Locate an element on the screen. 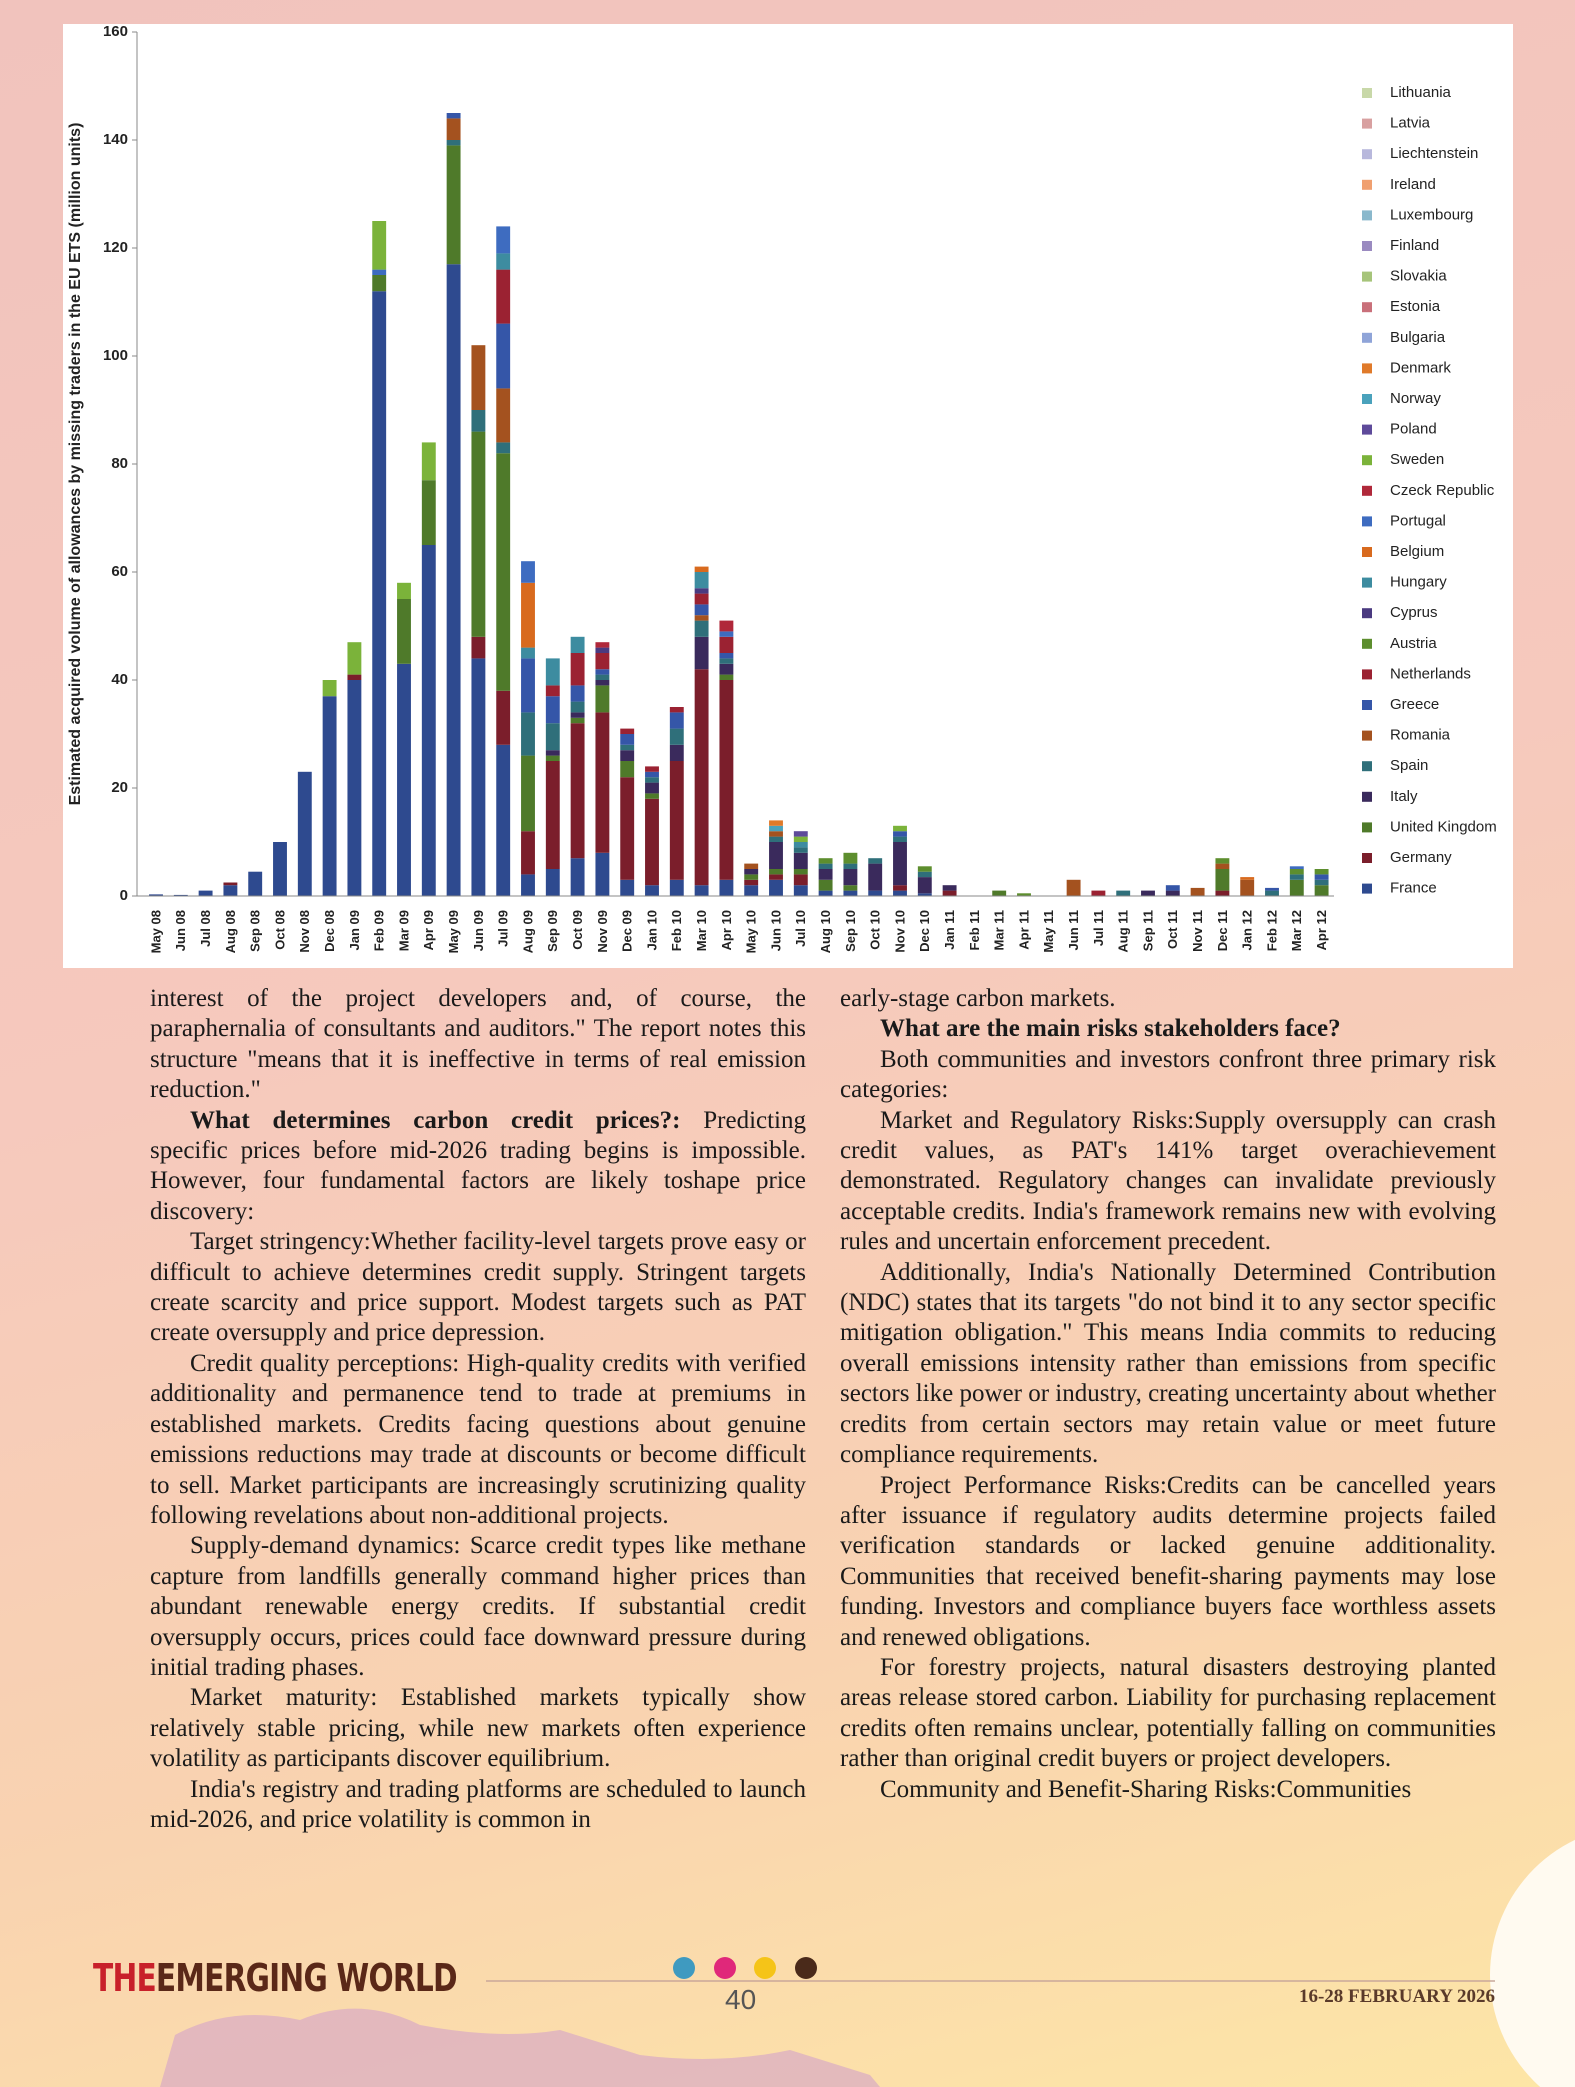 This screenshot has width=1575, height=2087. page-number: 40 is located at coordinates (741, 1999).